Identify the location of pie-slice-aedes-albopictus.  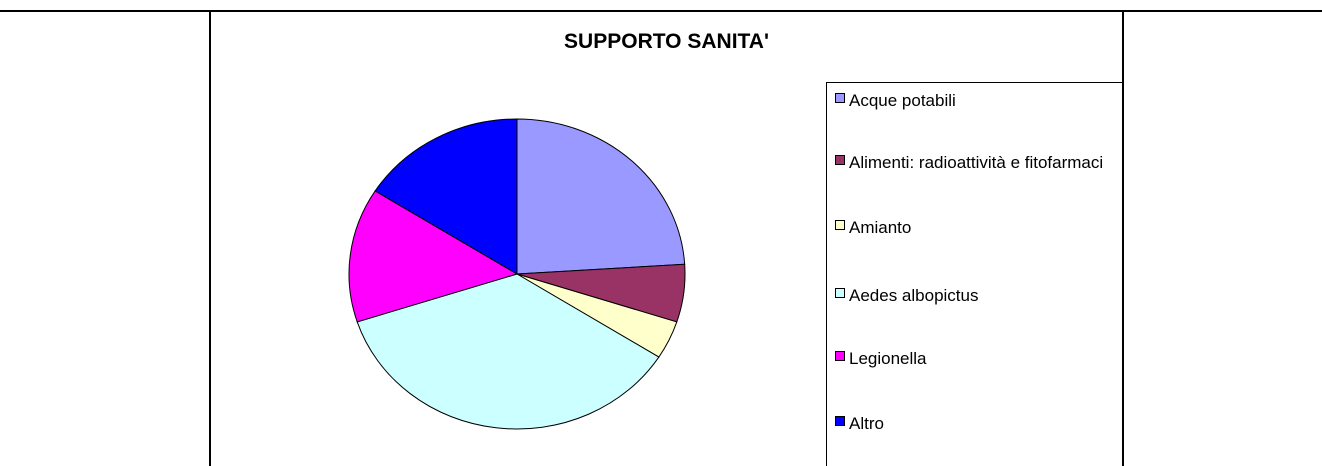
(508, 351).